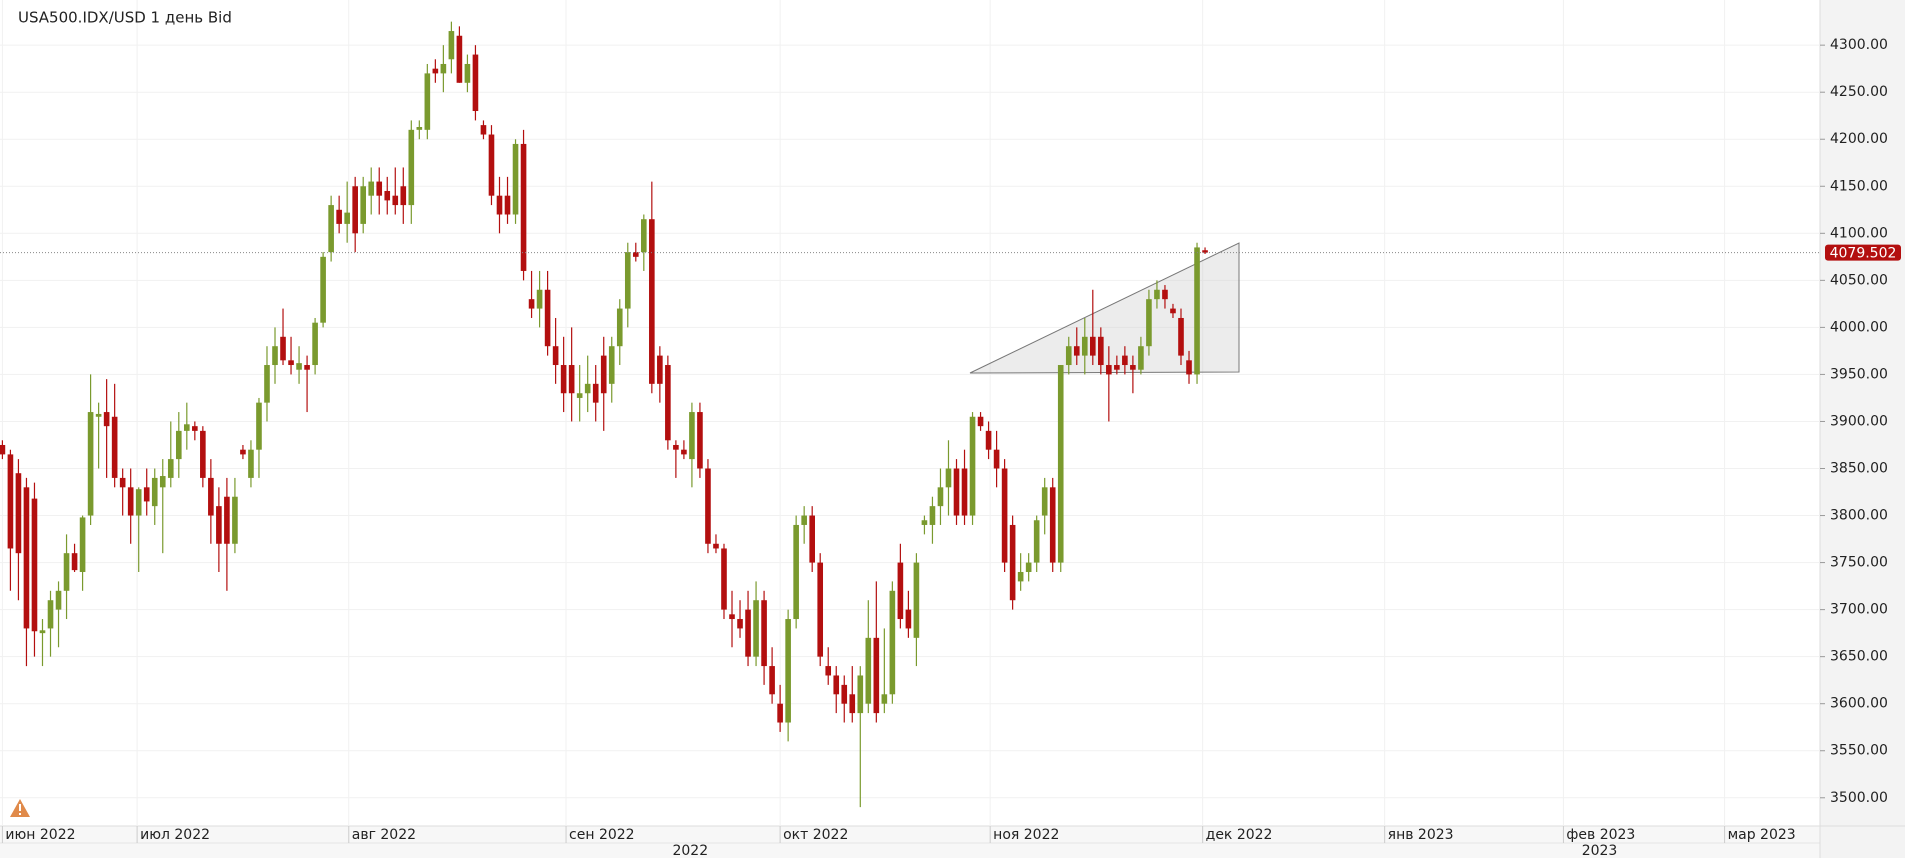  I want to click on x-tick-label: окт 2022, so click(815, 835).